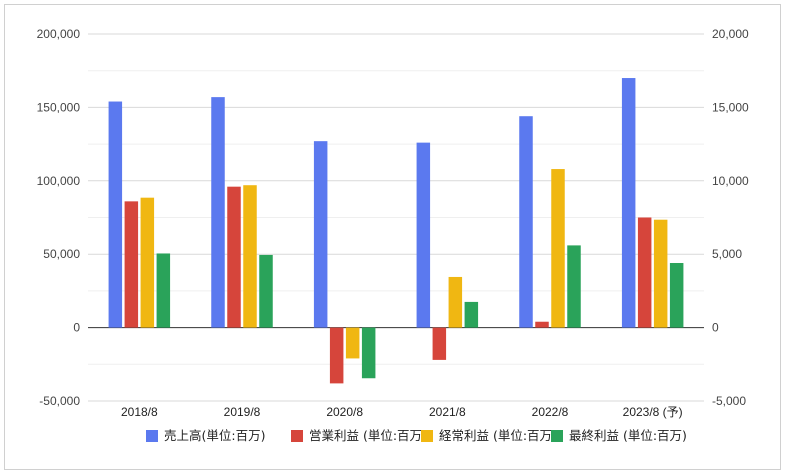  Describe the element at coordinates (59, 34) in the screenshot. I see `left-axis-tick-label: 200,000` at that location.